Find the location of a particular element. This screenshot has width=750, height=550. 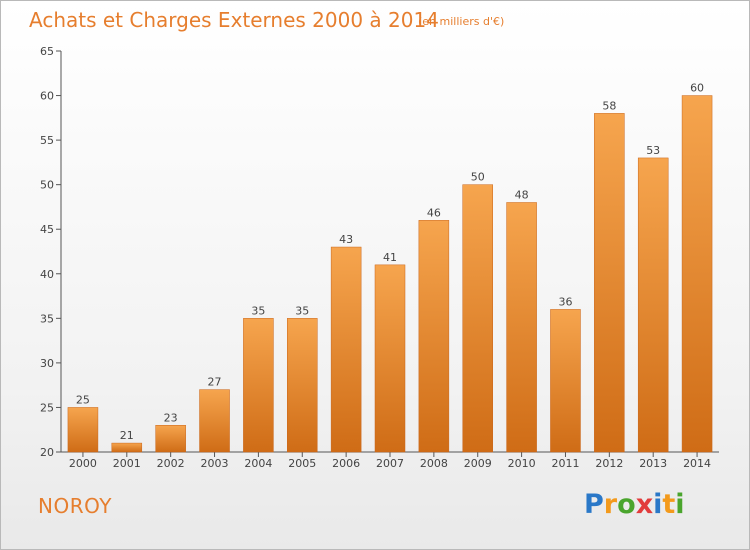

data-label-2008: 46 is located at coordinates (434, 212).